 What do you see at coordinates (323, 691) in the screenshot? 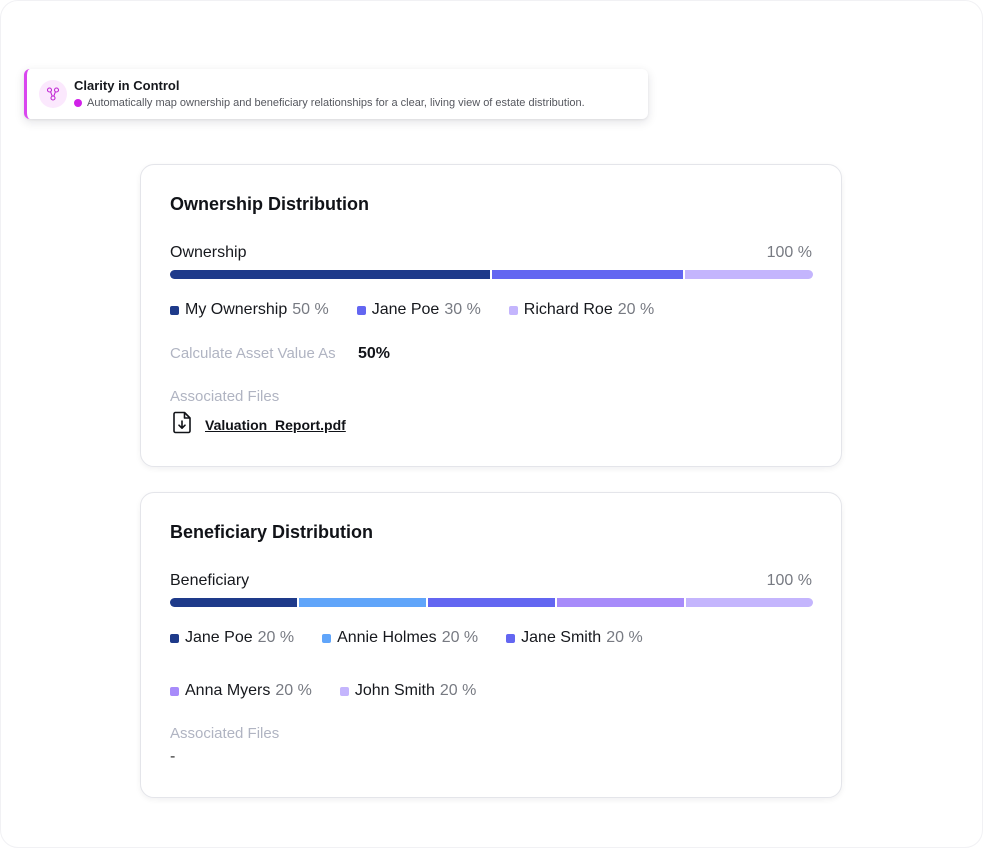
I see `beneficiary-legend-row-2: Anna Myers 20 % John Smith 20 %` at bounding box center [323, 691].